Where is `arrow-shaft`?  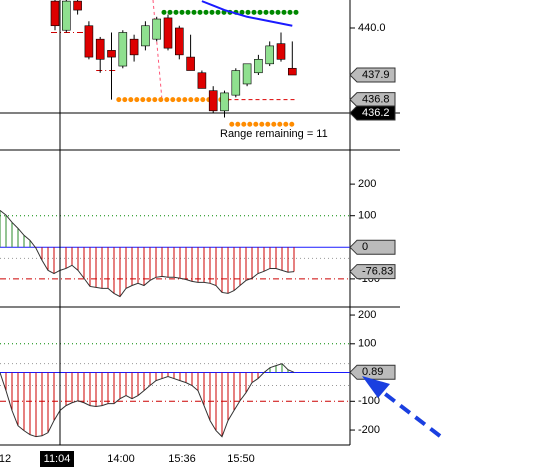
arrow-shaft is located at coordinates (410, 413).